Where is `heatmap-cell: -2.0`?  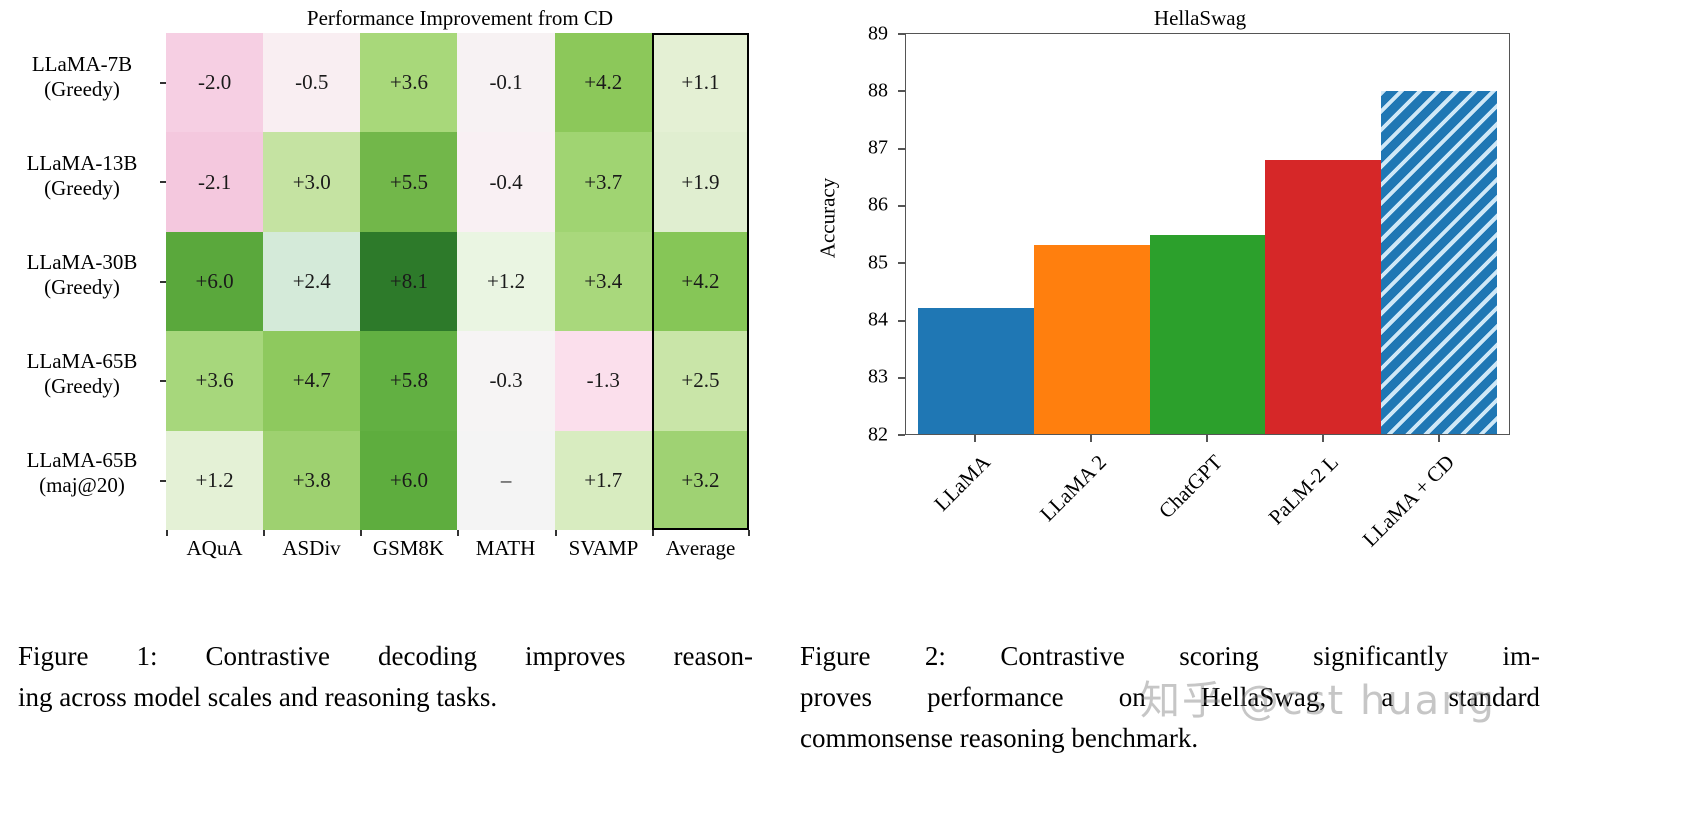
heatmap-cell: -2.0 is located at coordinates (215, 83).